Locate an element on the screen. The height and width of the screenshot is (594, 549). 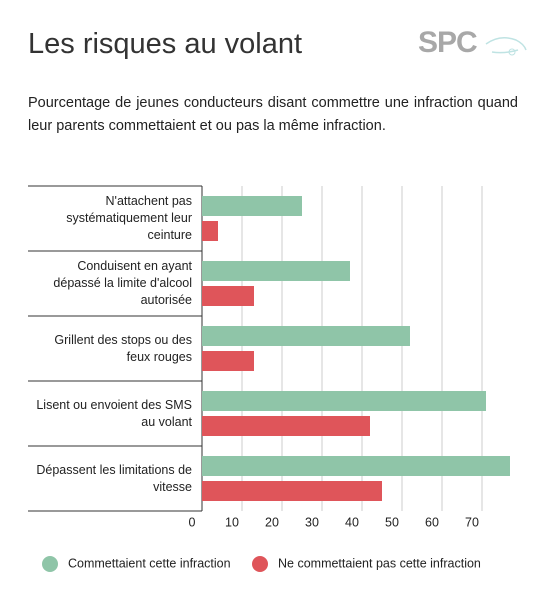
y-tick-label: Lisent ou envoient des SMS au volant is located at coordinates (114, 413).